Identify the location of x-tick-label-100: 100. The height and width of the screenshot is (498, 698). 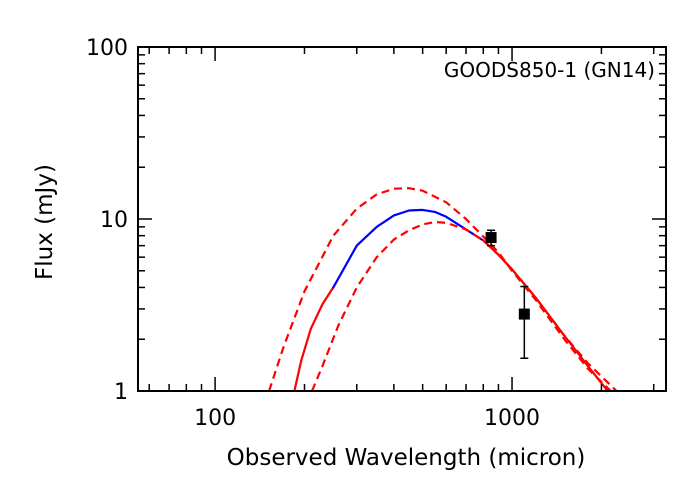
(215, 418).